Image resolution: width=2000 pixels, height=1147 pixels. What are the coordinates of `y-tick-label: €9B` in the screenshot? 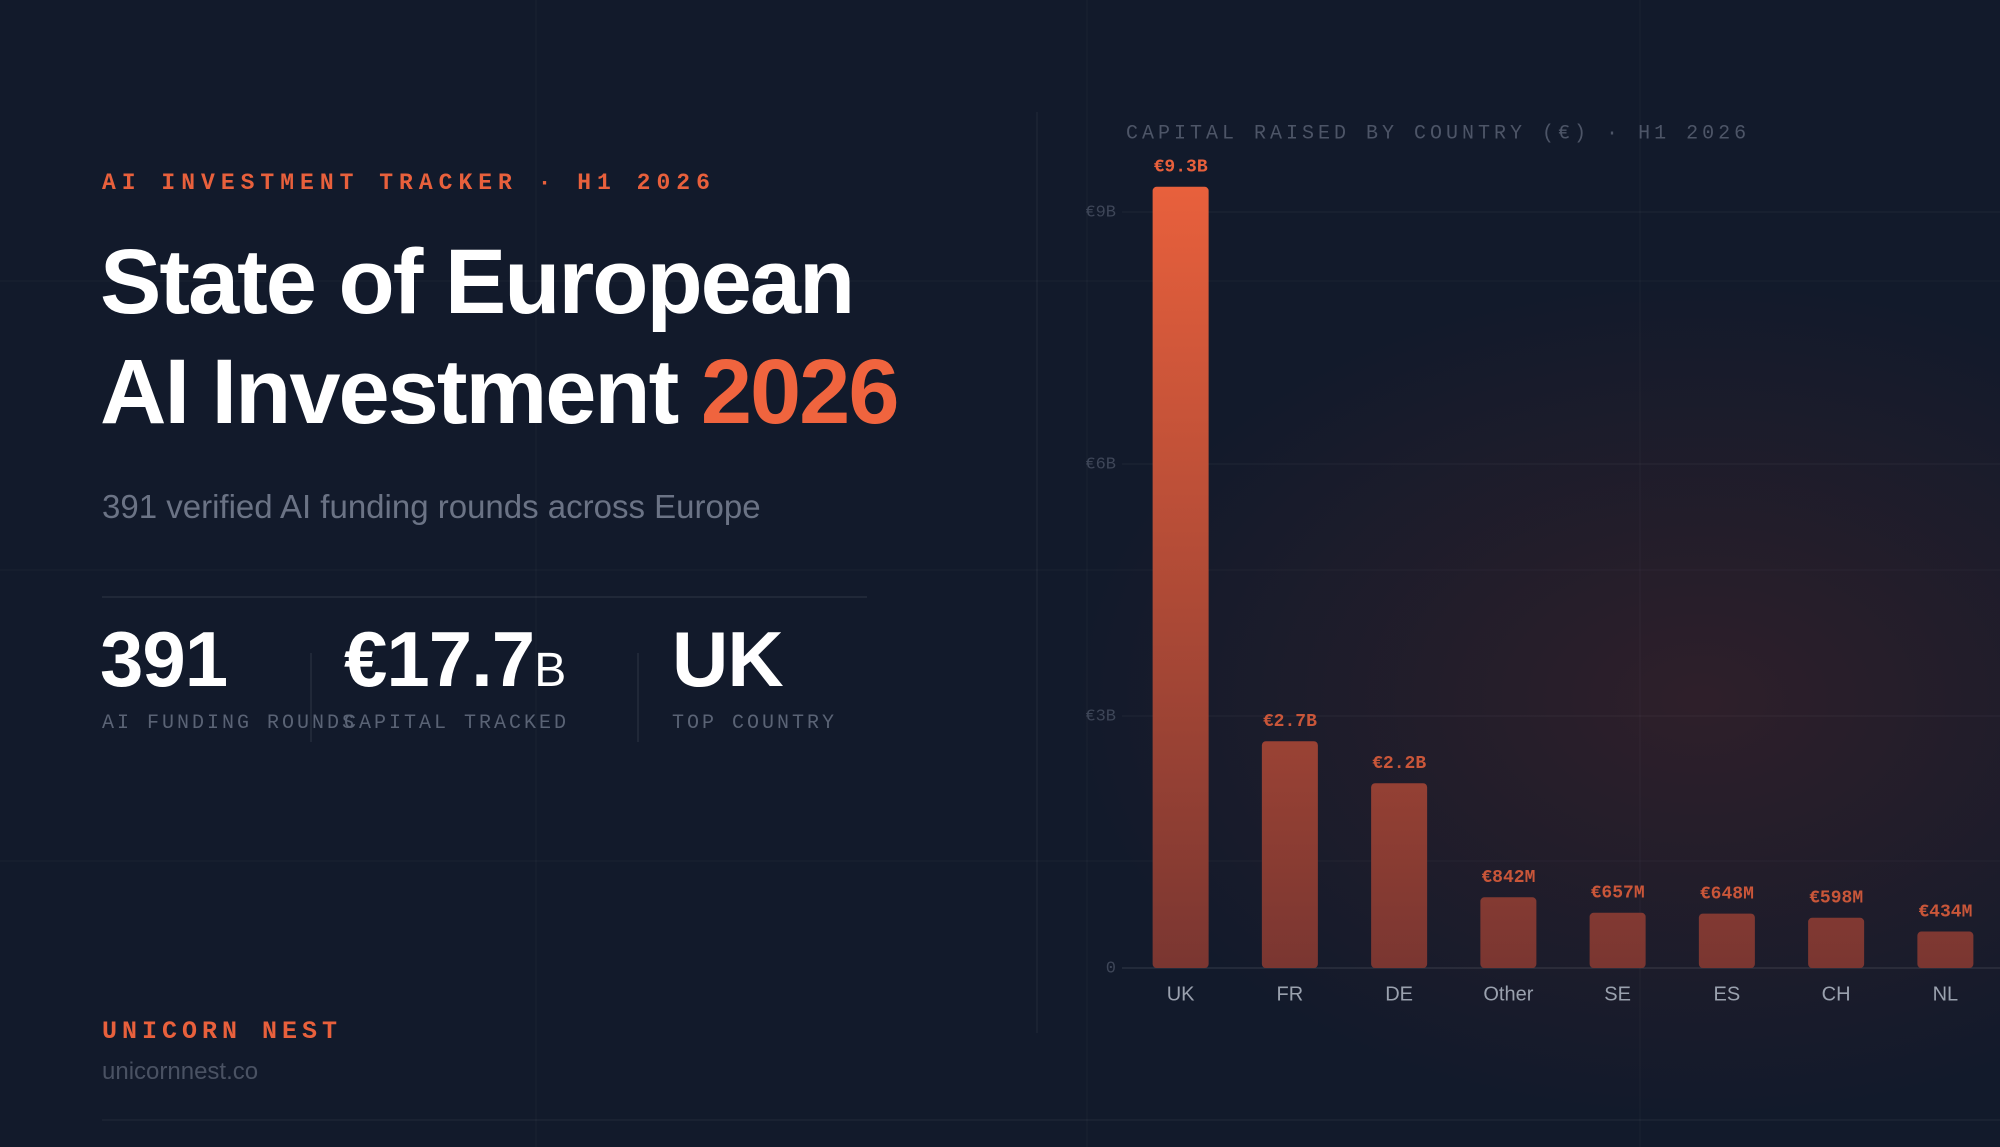 It's located at (1100, 212).